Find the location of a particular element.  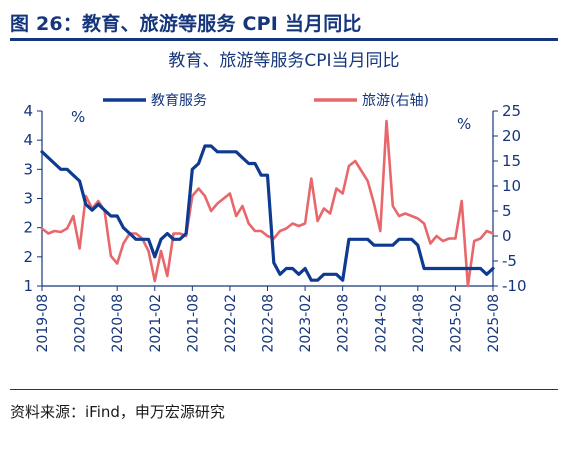

x-tick-label: 2021-02 is located at coordinates (156, 323).